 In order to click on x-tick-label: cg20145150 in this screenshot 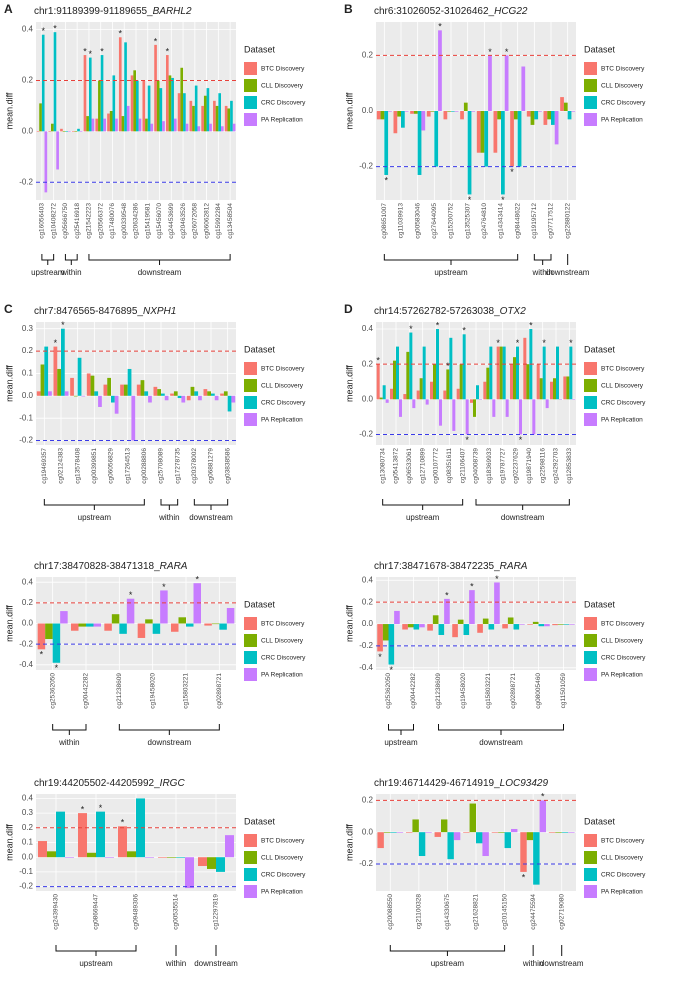, I will do `click(504, 912)`.